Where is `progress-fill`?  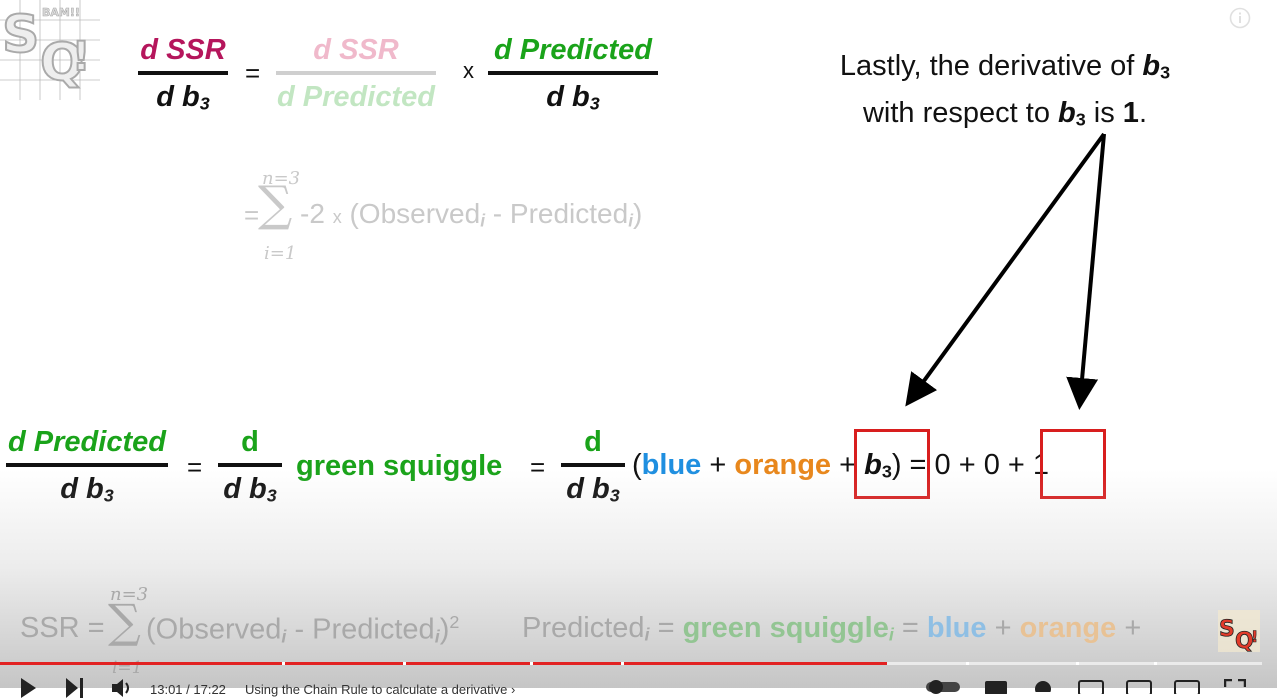 progress-fill is located at coordinates (444, 663).